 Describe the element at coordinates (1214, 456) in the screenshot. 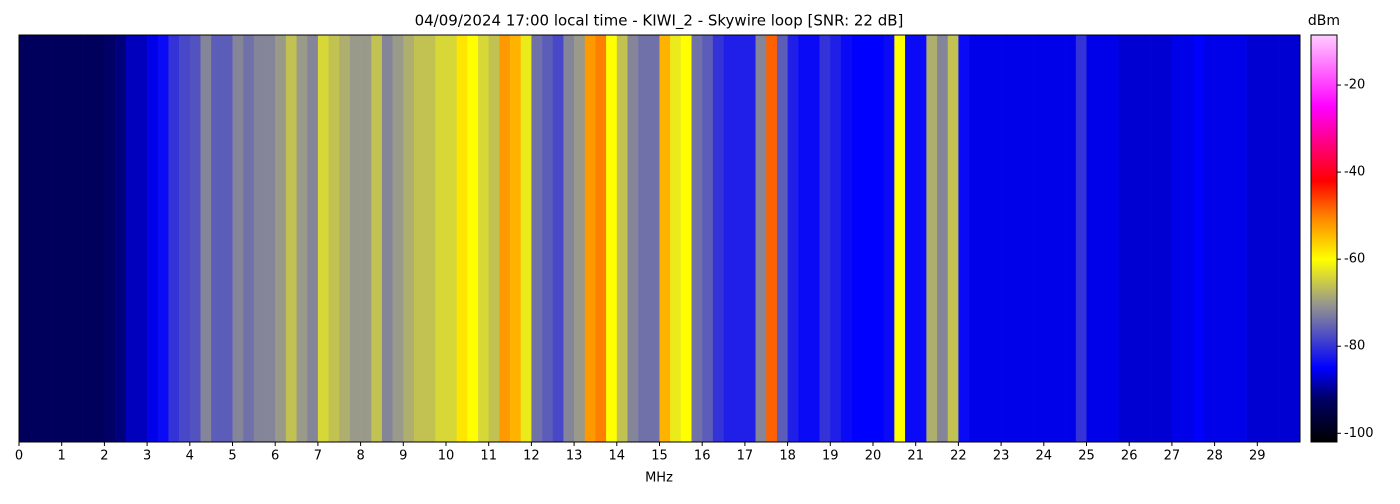

I see `x-tick-label: 28` at that location.